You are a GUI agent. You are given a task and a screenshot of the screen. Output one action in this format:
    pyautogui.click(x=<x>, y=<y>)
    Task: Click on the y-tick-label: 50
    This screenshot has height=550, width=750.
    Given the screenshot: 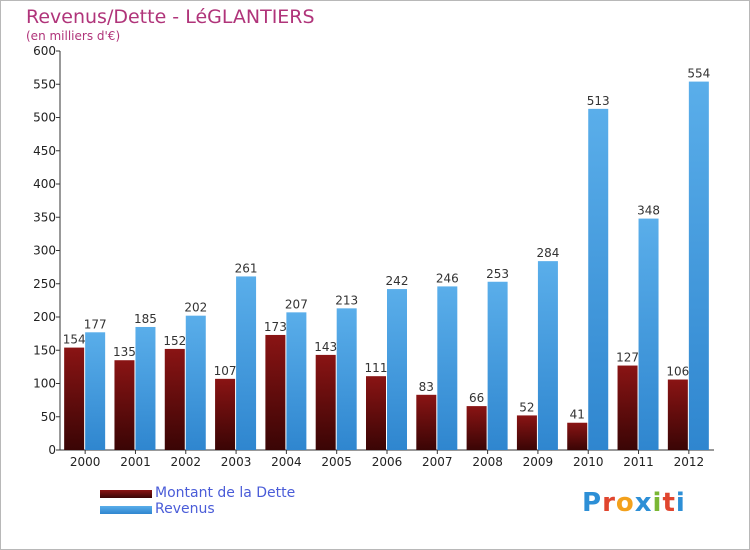 What is the action you would take?
    pyautogui.click(x=48, y=417)
    